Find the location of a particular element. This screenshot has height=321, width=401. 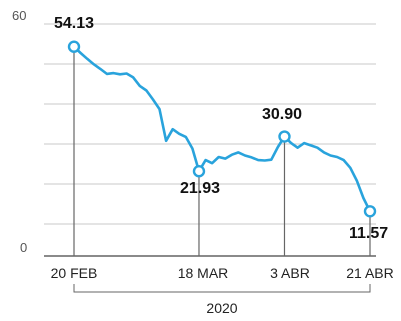

year-bracket is located at coordinates (222, 288).